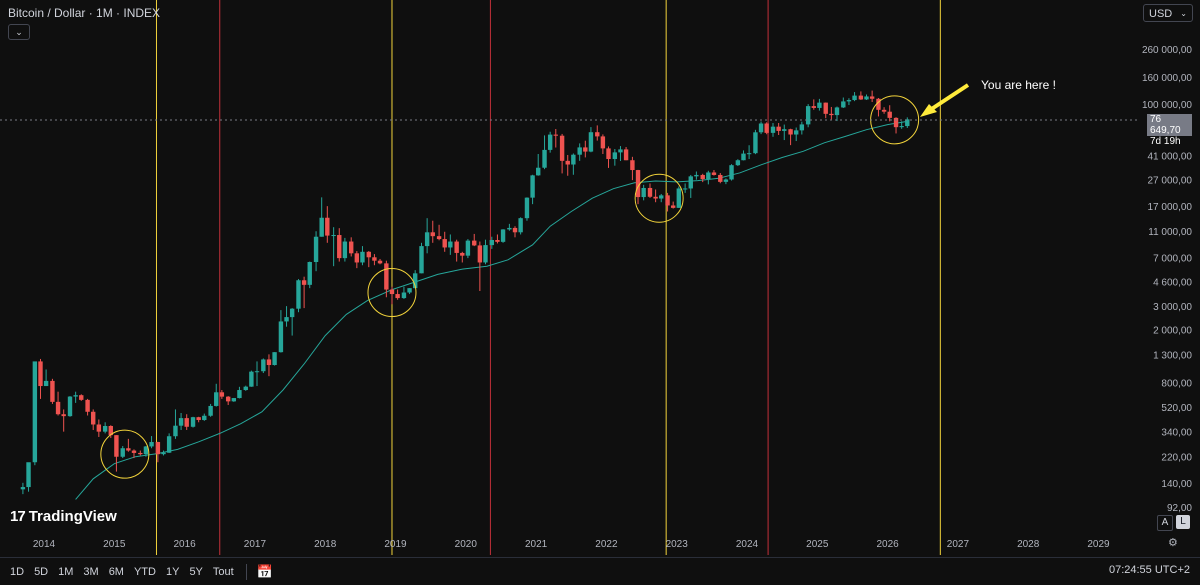  I want to click on timeframe-1m: 1M, so click(66, 571).